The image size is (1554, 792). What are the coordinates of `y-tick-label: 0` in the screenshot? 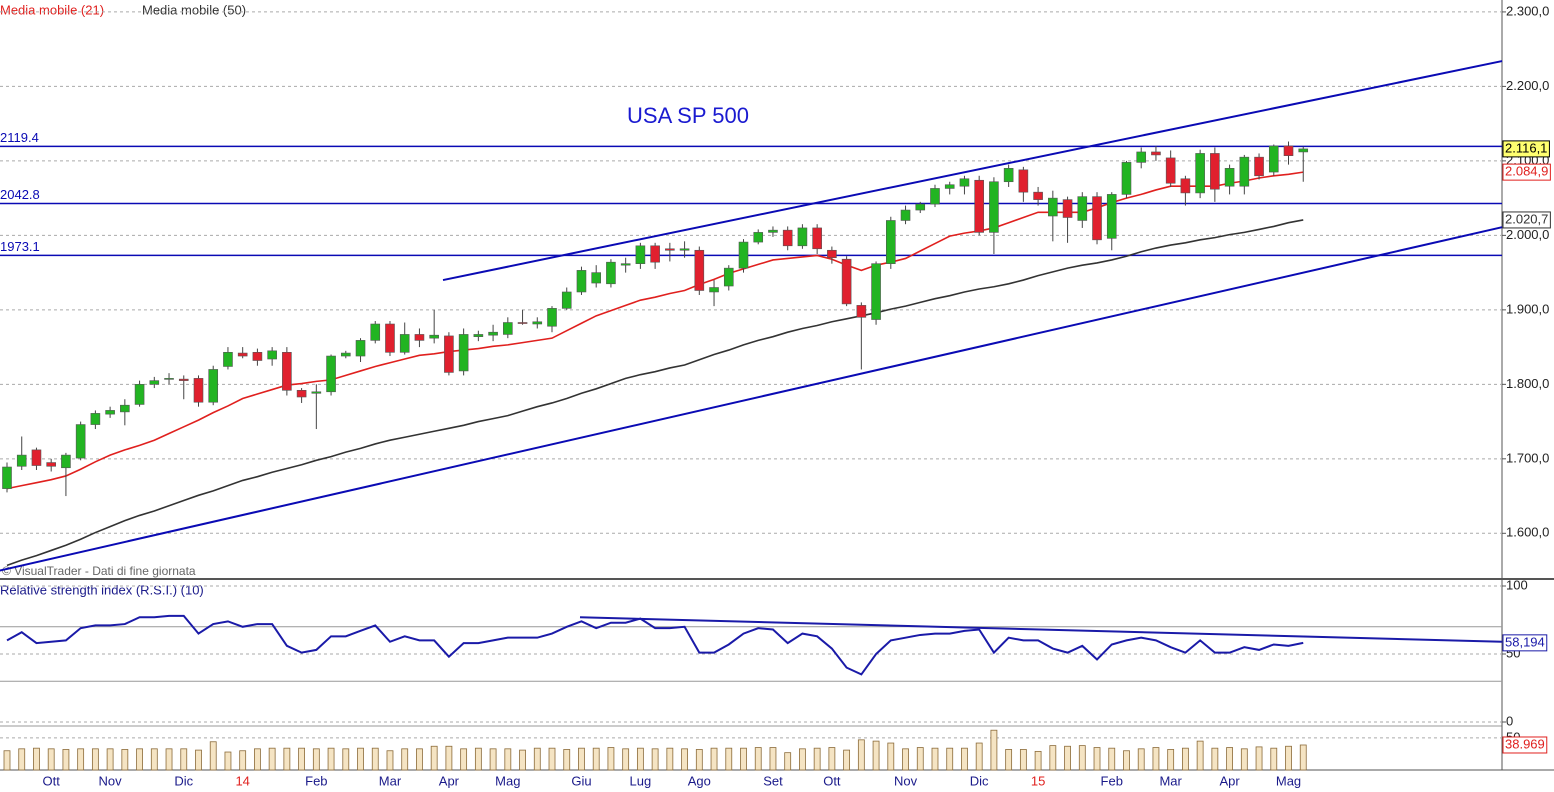 It's located at (1509, 720).